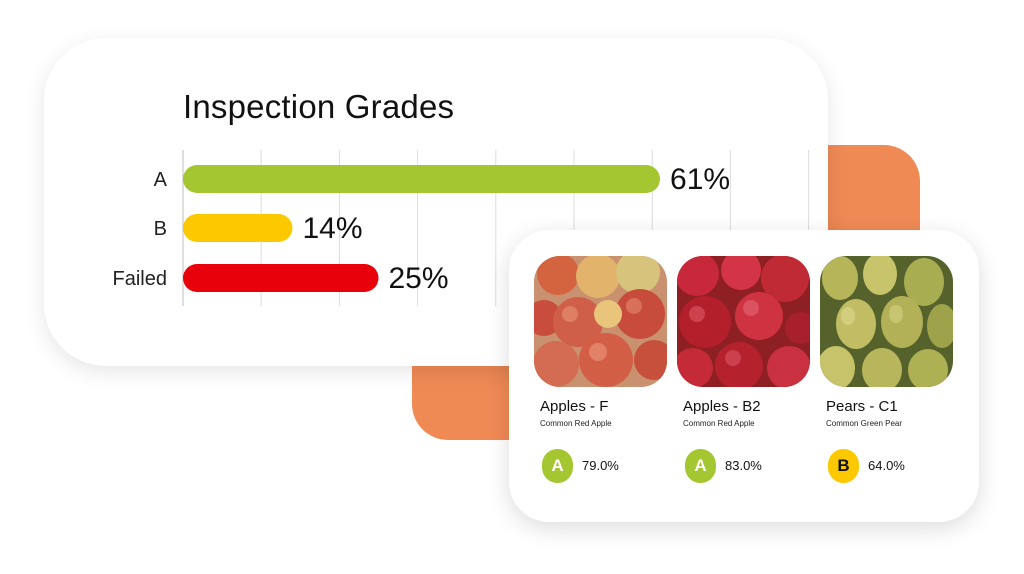 The image size is (1024, 574). I want to click on grade-score: 83.0%, so click(743, 465).